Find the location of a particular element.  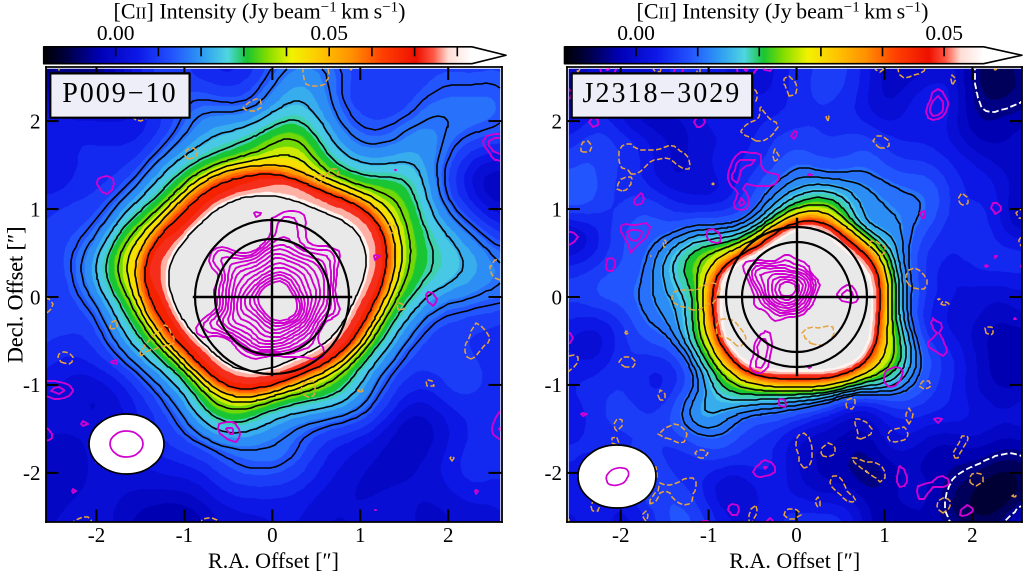

svg-text: P009−10 is located at coordinates (119, 93).